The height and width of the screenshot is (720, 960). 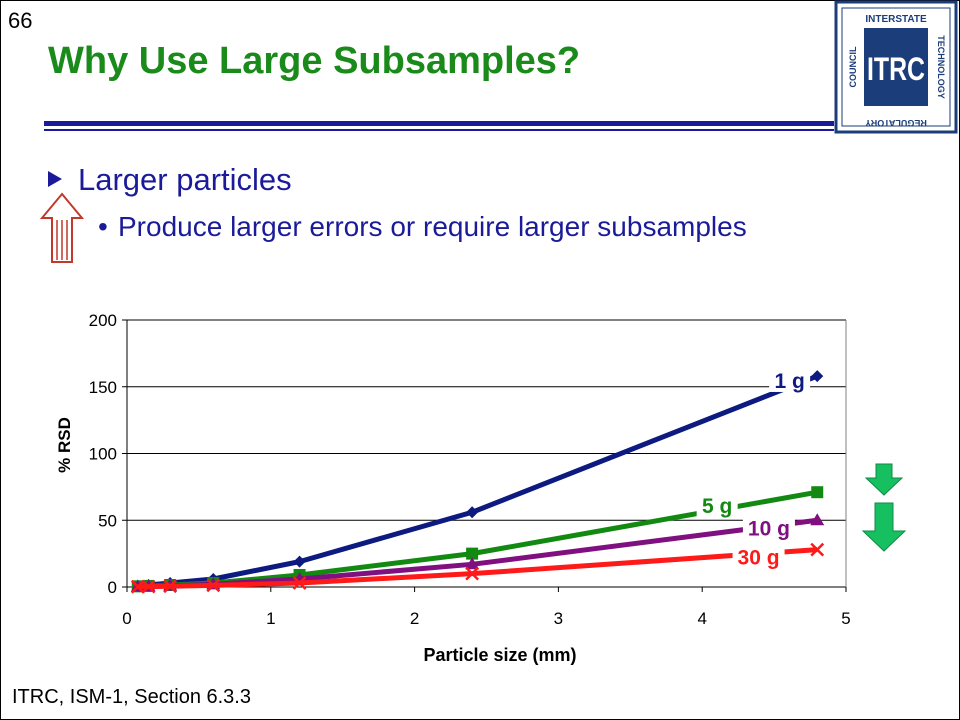 I want to click on x-tick-label-0: 0, so click(x=126, y=618).